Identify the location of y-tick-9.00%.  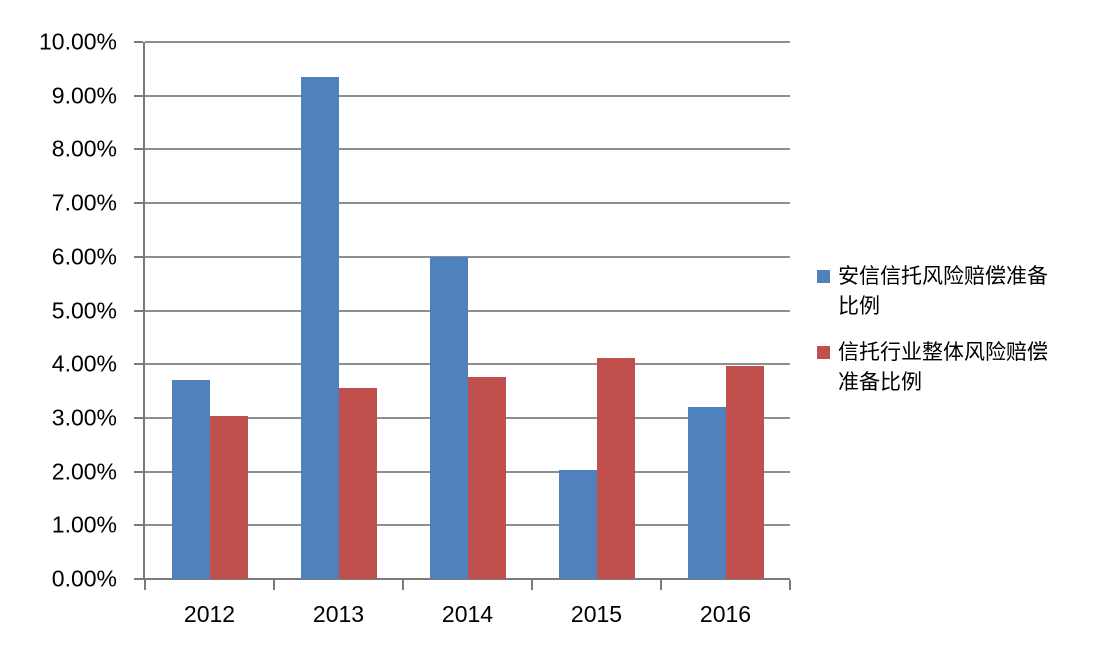
(138, 95).